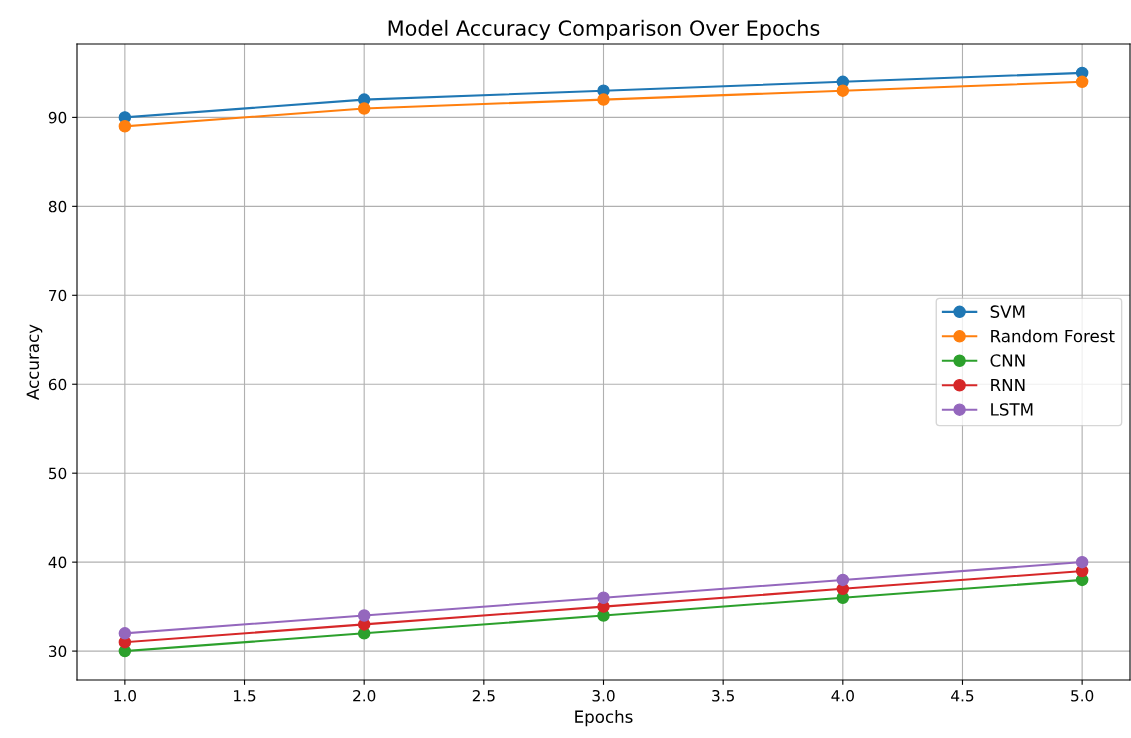  I want to click on legend-label: Random Forest, so click(1053, 336).